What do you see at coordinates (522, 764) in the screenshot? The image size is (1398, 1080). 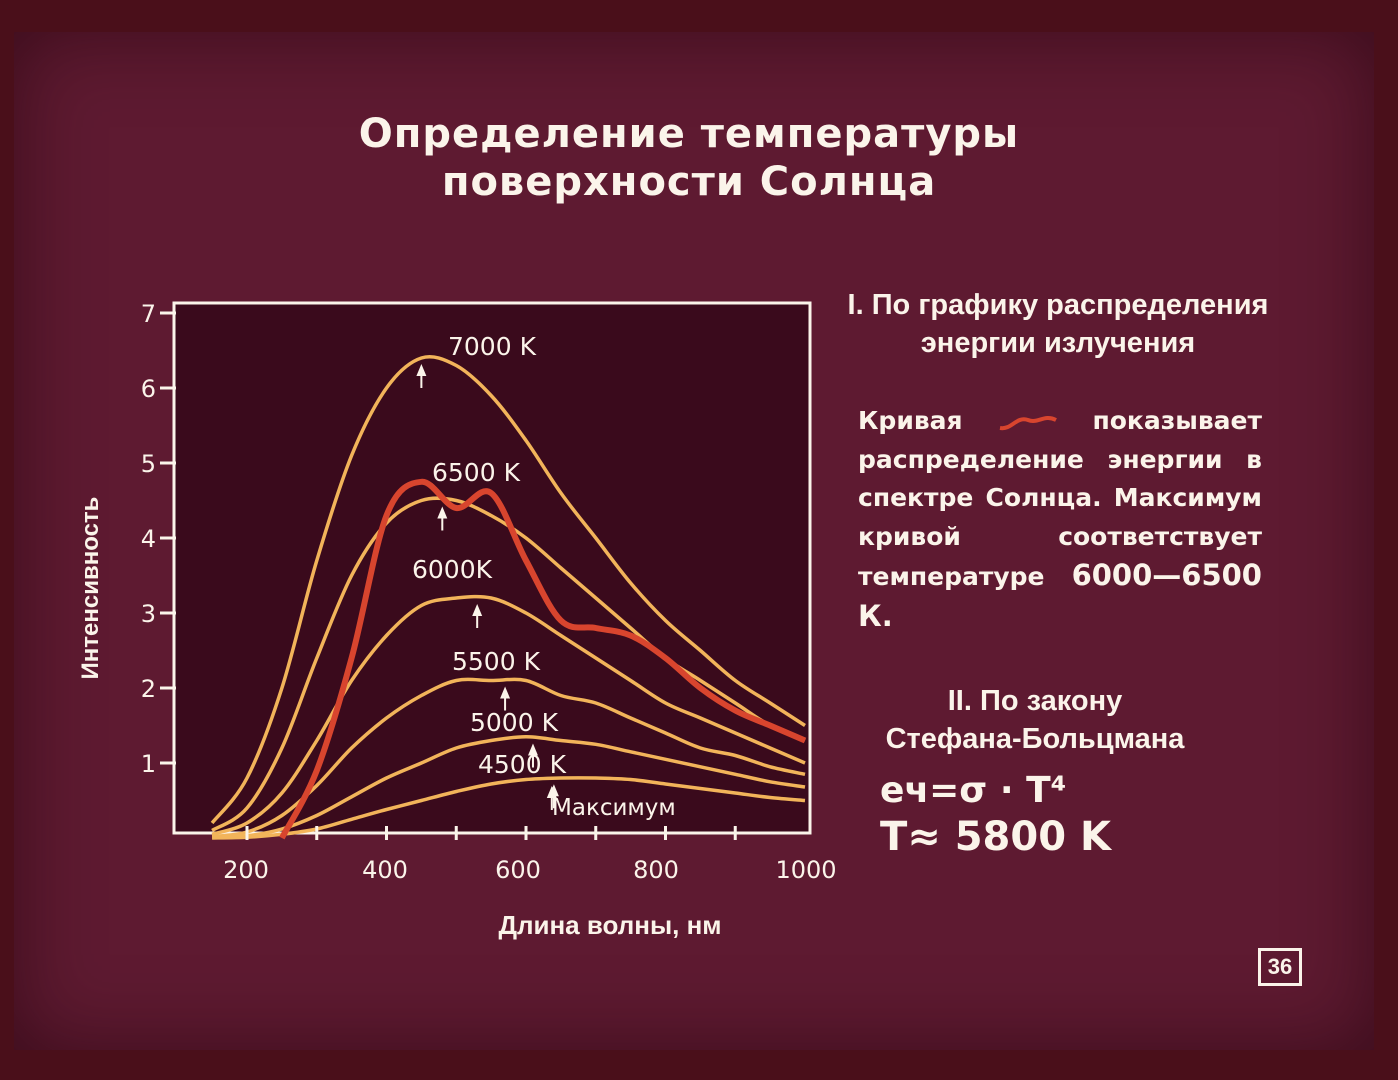 I see `curve-label-4500: 4500 K` at bounding box center [522, 764].